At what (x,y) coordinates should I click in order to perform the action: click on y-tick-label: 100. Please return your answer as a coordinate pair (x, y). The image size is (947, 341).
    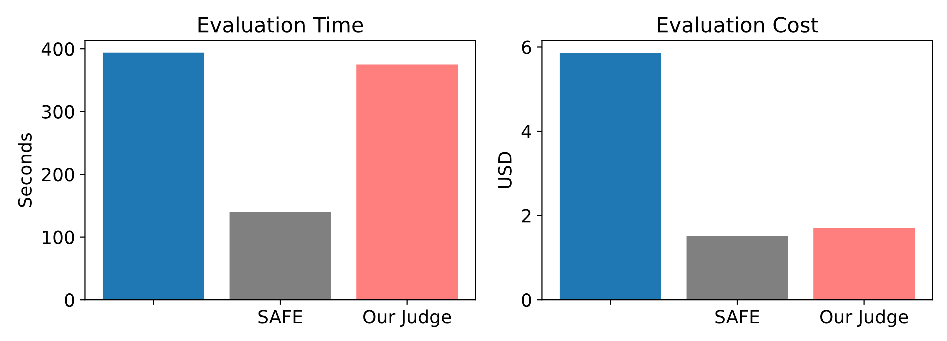
    Looking at the image, I should click on (58, 237).